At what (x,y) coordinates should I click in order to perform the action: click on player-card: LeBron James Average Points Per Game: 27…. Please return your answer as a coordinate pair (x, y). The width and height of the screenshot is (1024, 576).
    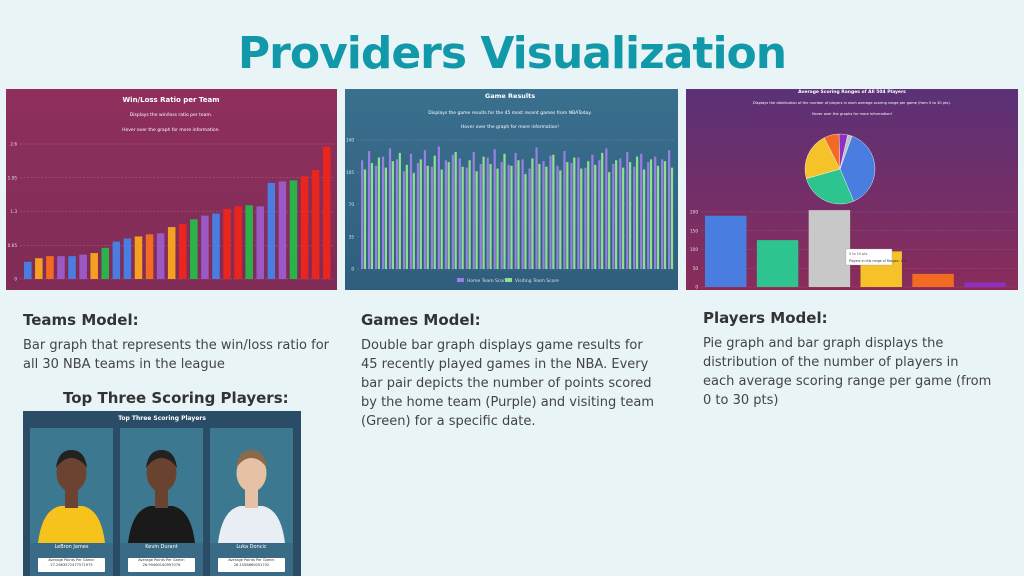
    Looking at the image, I should click on (71, 502).